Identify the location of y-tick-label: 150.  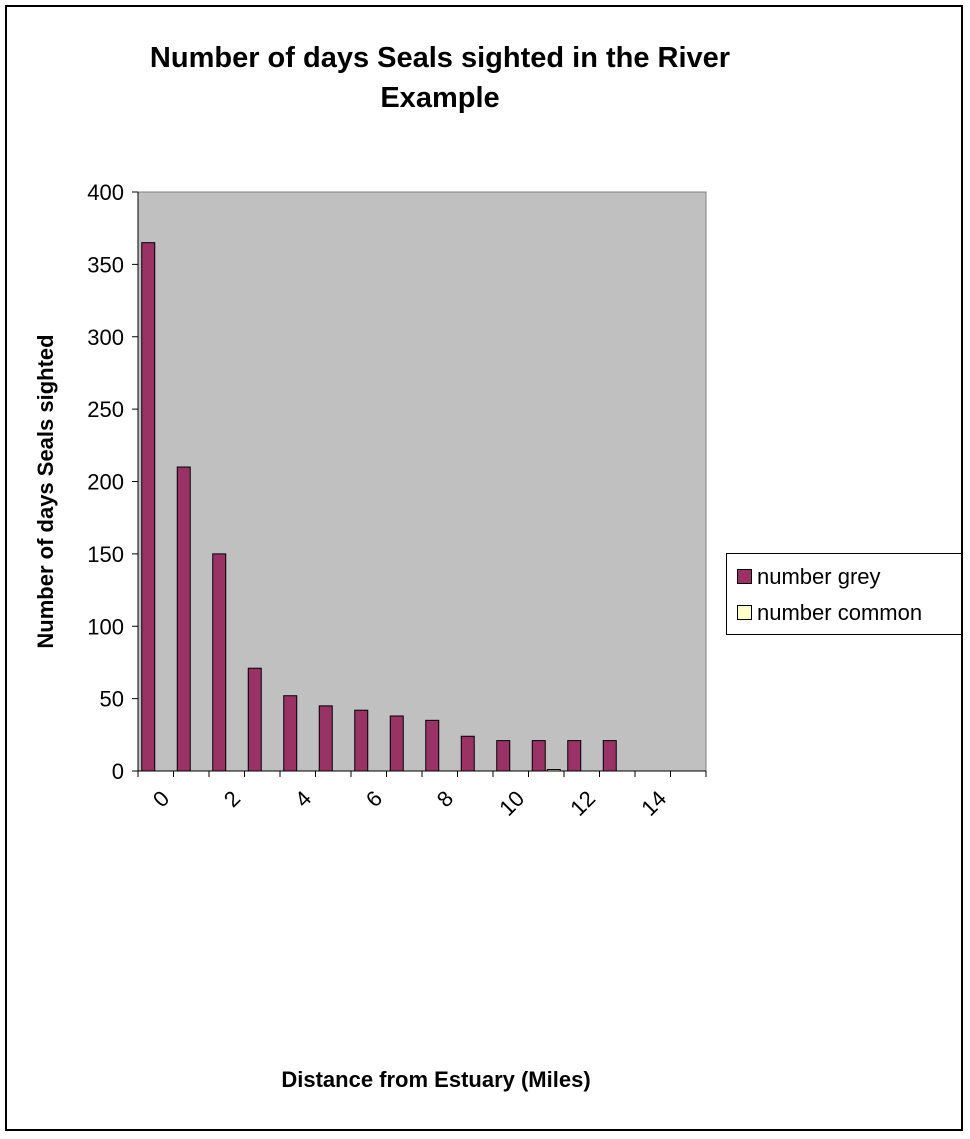
(105, 554).